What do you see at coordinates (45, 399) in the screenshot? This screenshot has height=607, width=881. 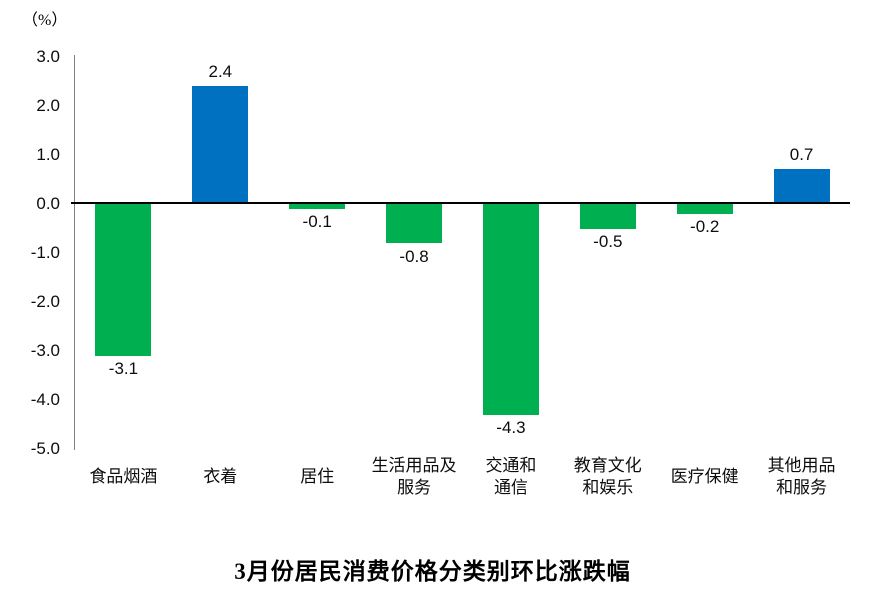 I see `y-tick-label: -4.0` at bounding box center [45, 399].